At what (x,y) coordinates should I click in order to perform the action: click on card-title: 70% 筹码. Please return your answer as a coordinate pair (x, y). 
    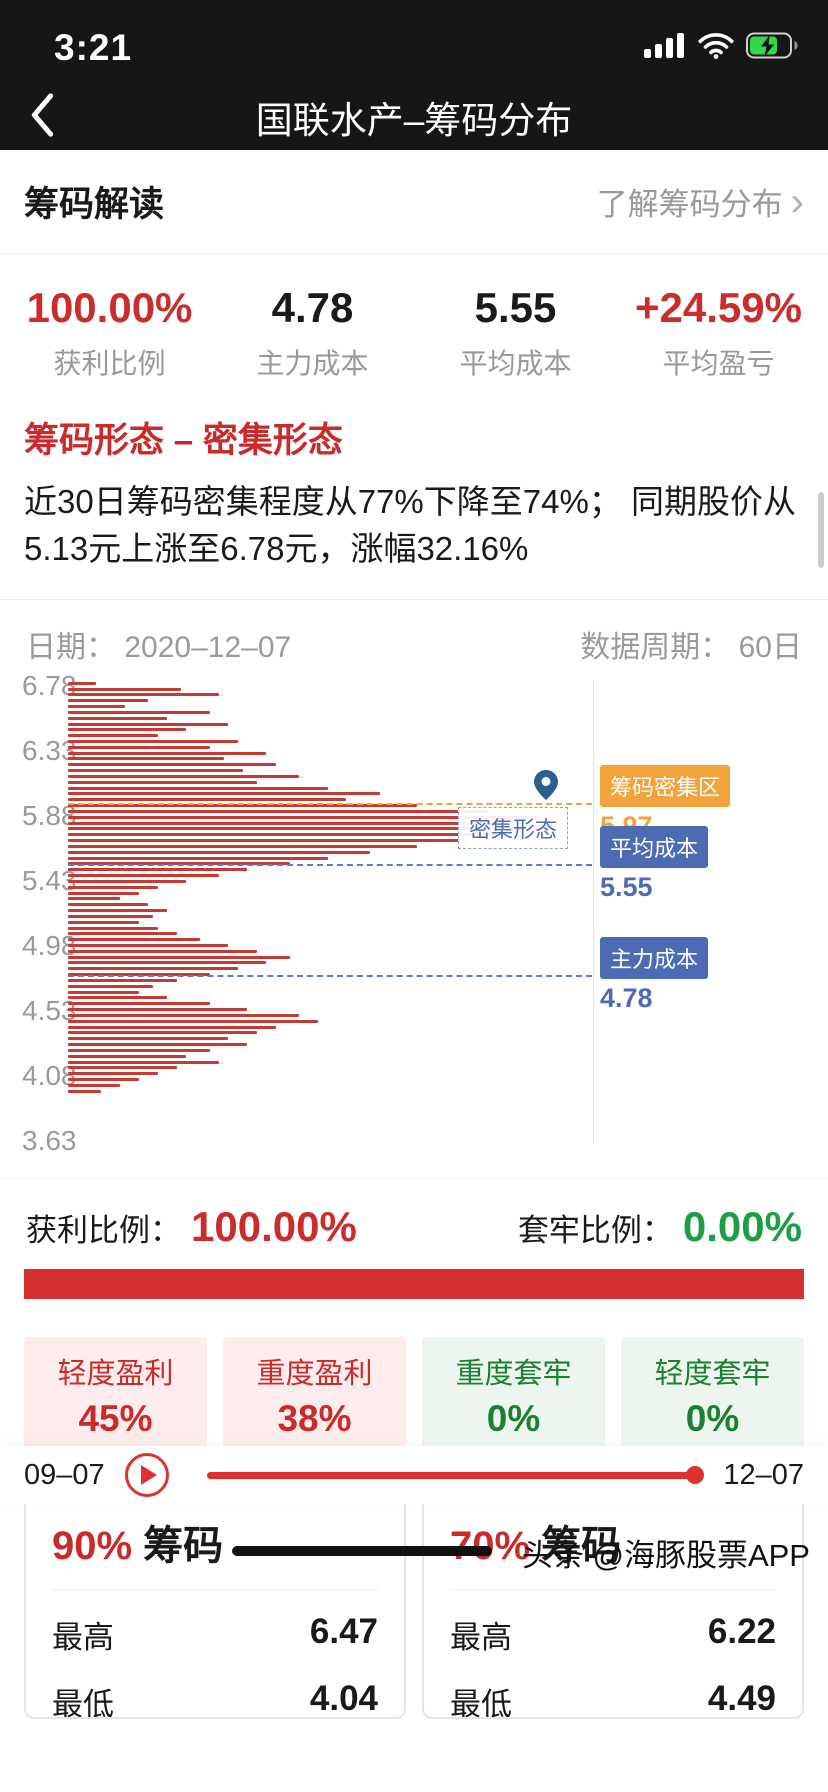
    Looking at the image, I should click on (613, 1551).